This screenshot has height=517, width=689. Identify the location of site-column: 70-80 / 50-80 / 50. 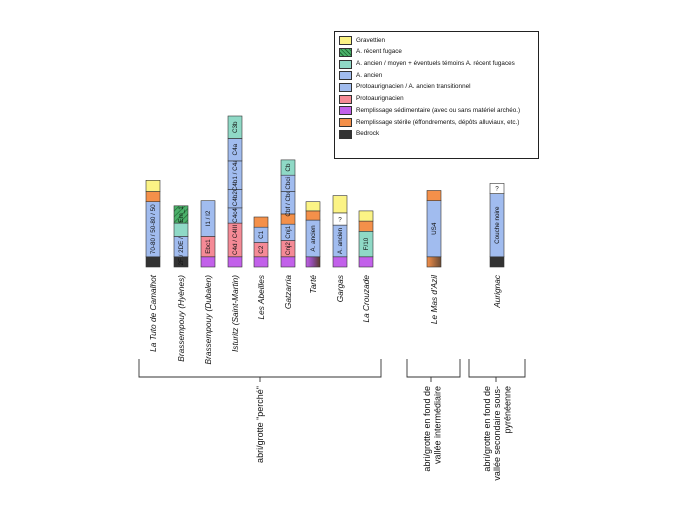
(153, 224).